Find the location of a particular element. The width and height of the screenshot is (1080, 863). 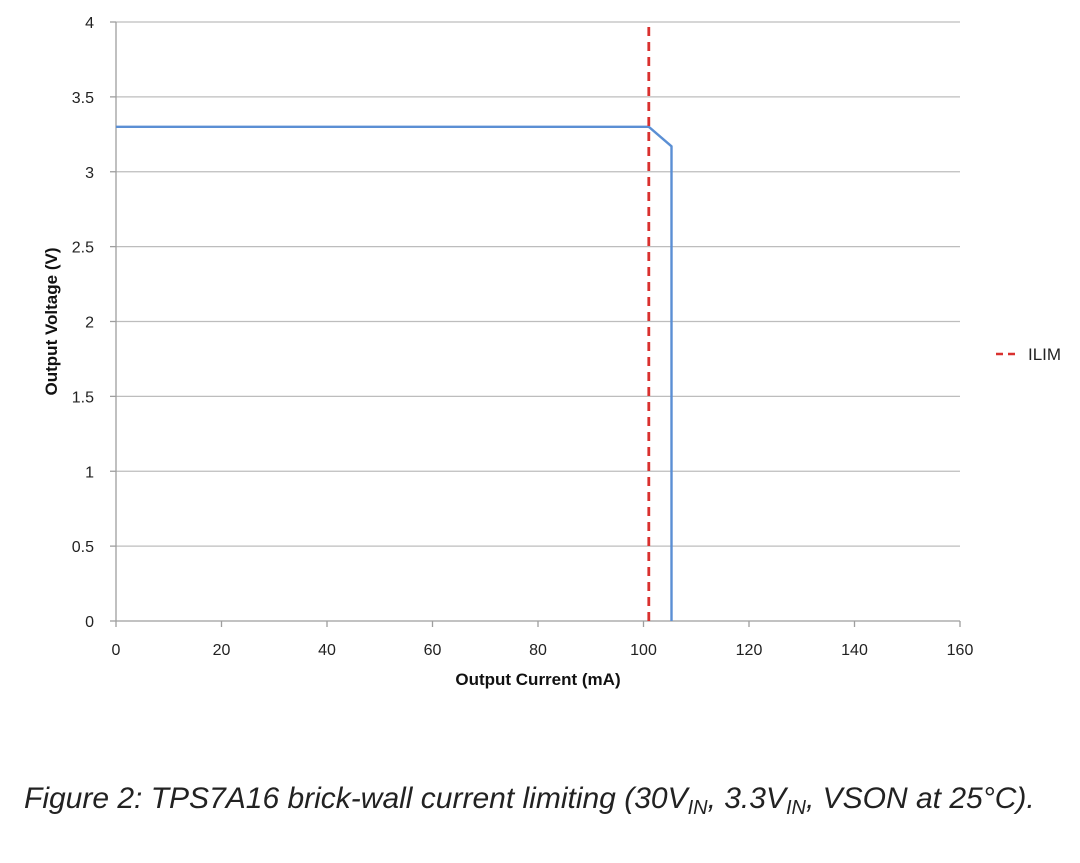

caption-subscript-2: IN is located at coordinates (795, 808).